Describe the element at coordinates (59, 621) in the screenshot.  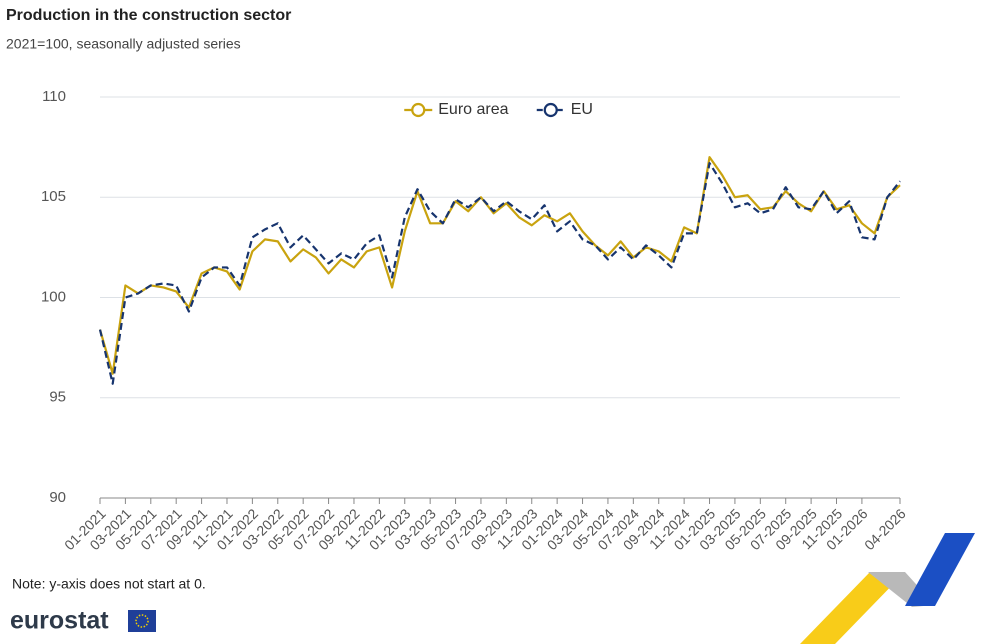
I see `logo-text: eurostat` at that location.